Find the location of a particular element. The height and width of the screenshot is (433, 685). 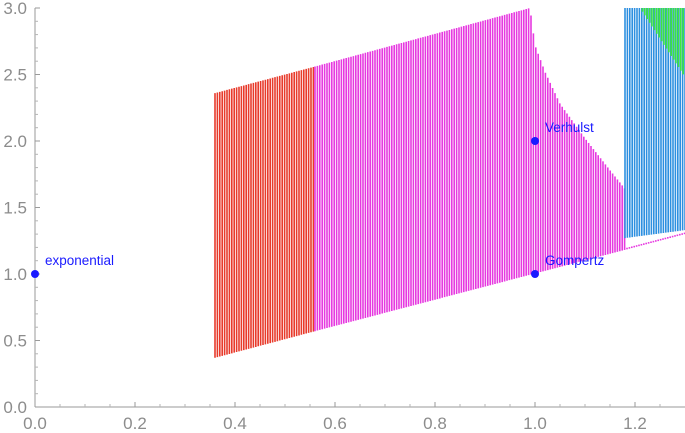

x-tick-label: 0.2 is located at coordinates (135, 423).